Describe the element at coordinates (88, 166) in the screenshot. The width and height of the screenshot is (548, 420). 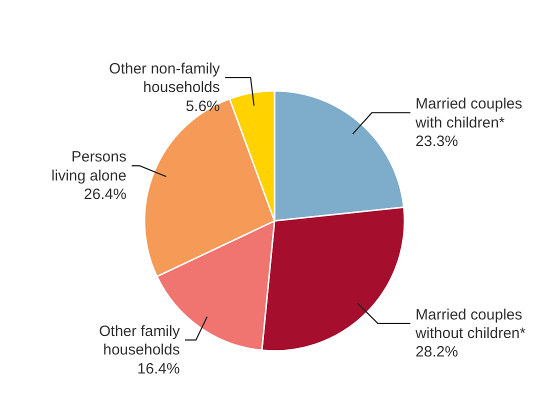
I see `slice-label: Persons living alone` at that location.